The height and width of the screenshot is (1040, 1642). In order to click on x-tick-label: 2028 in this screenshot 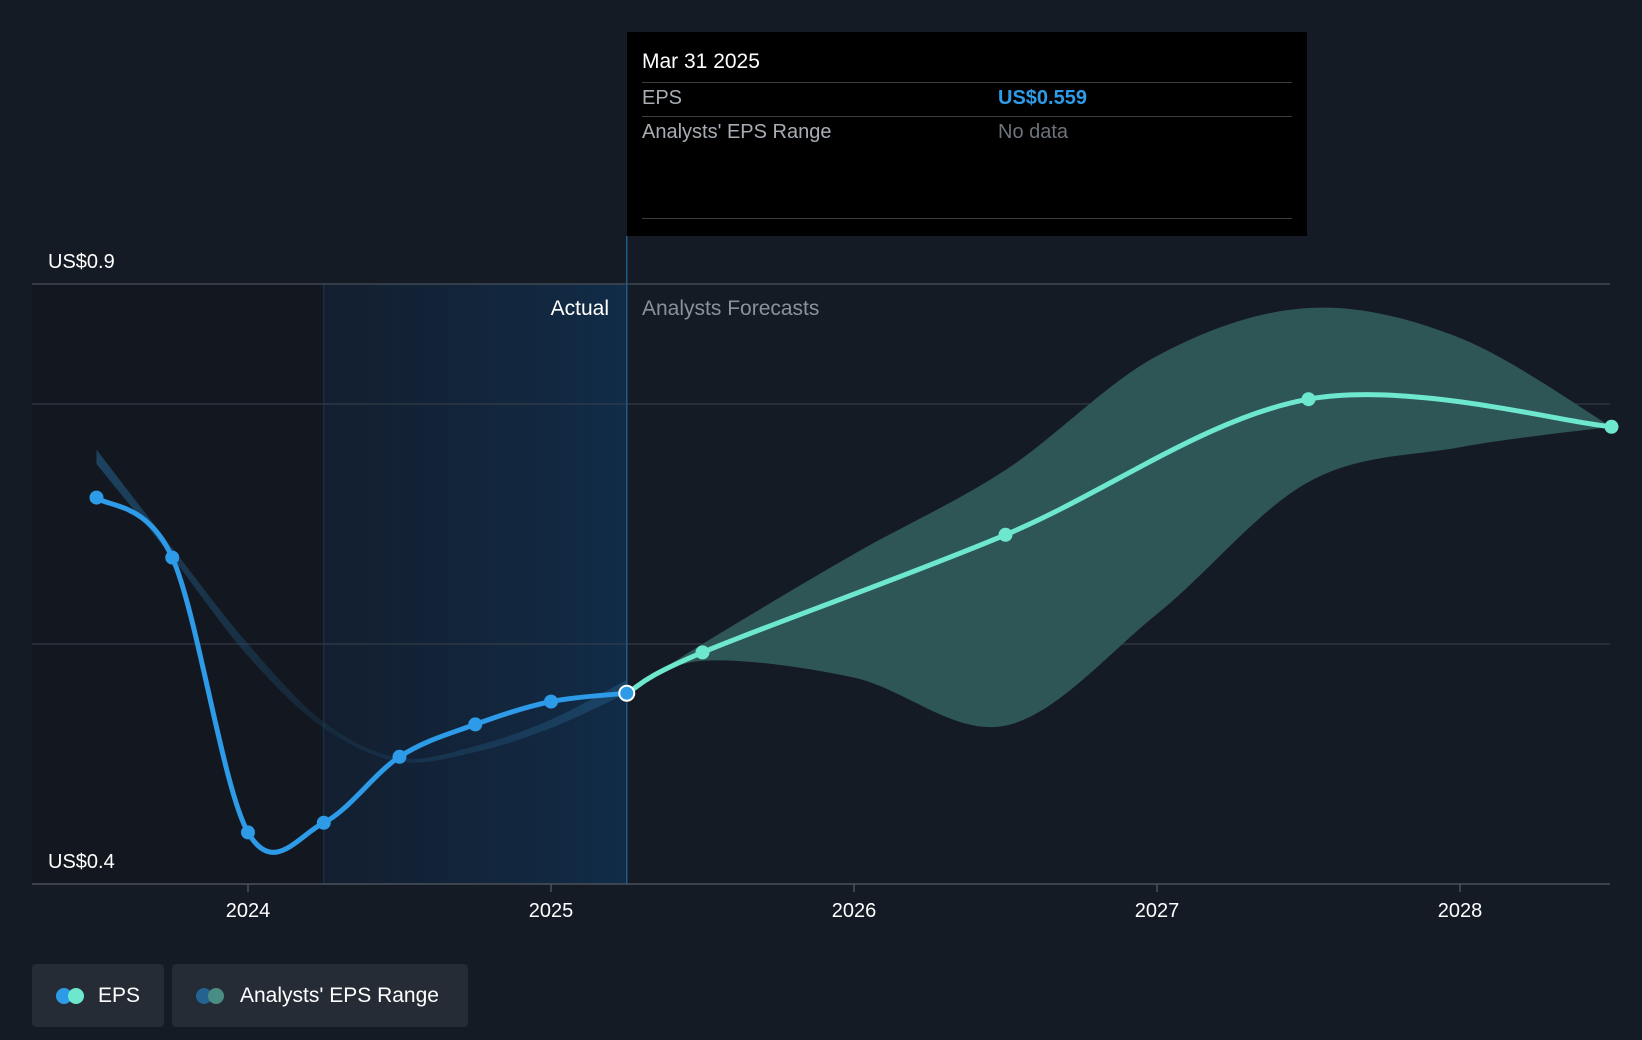, I will do `click(1460, 911)`.